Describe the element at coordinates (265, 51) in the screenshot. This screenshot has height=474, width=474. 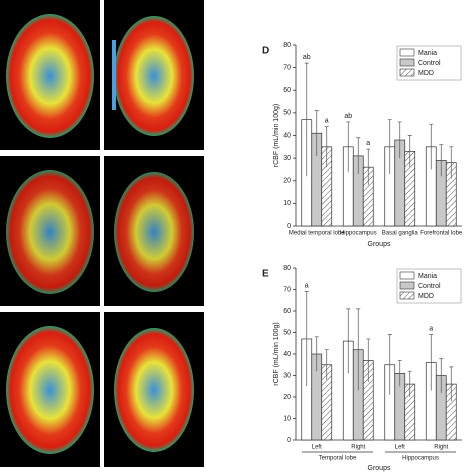
I see `panel-label: D` at that location.